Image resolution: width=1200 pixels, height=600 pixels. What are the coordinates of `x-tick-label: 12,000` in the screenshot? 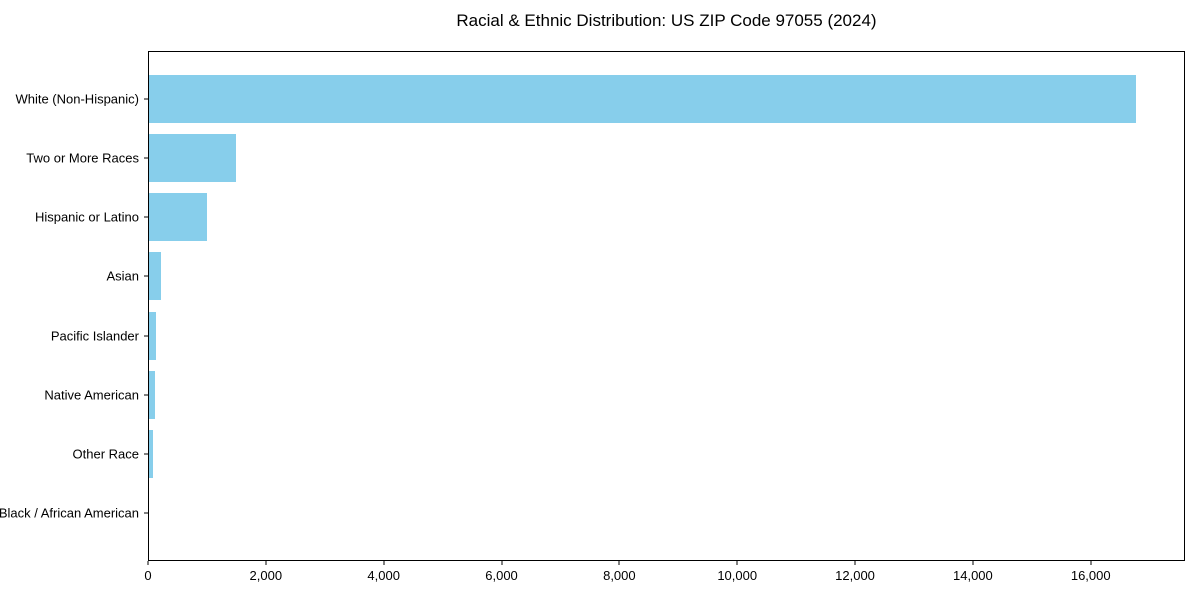 It's located at (855, 575).